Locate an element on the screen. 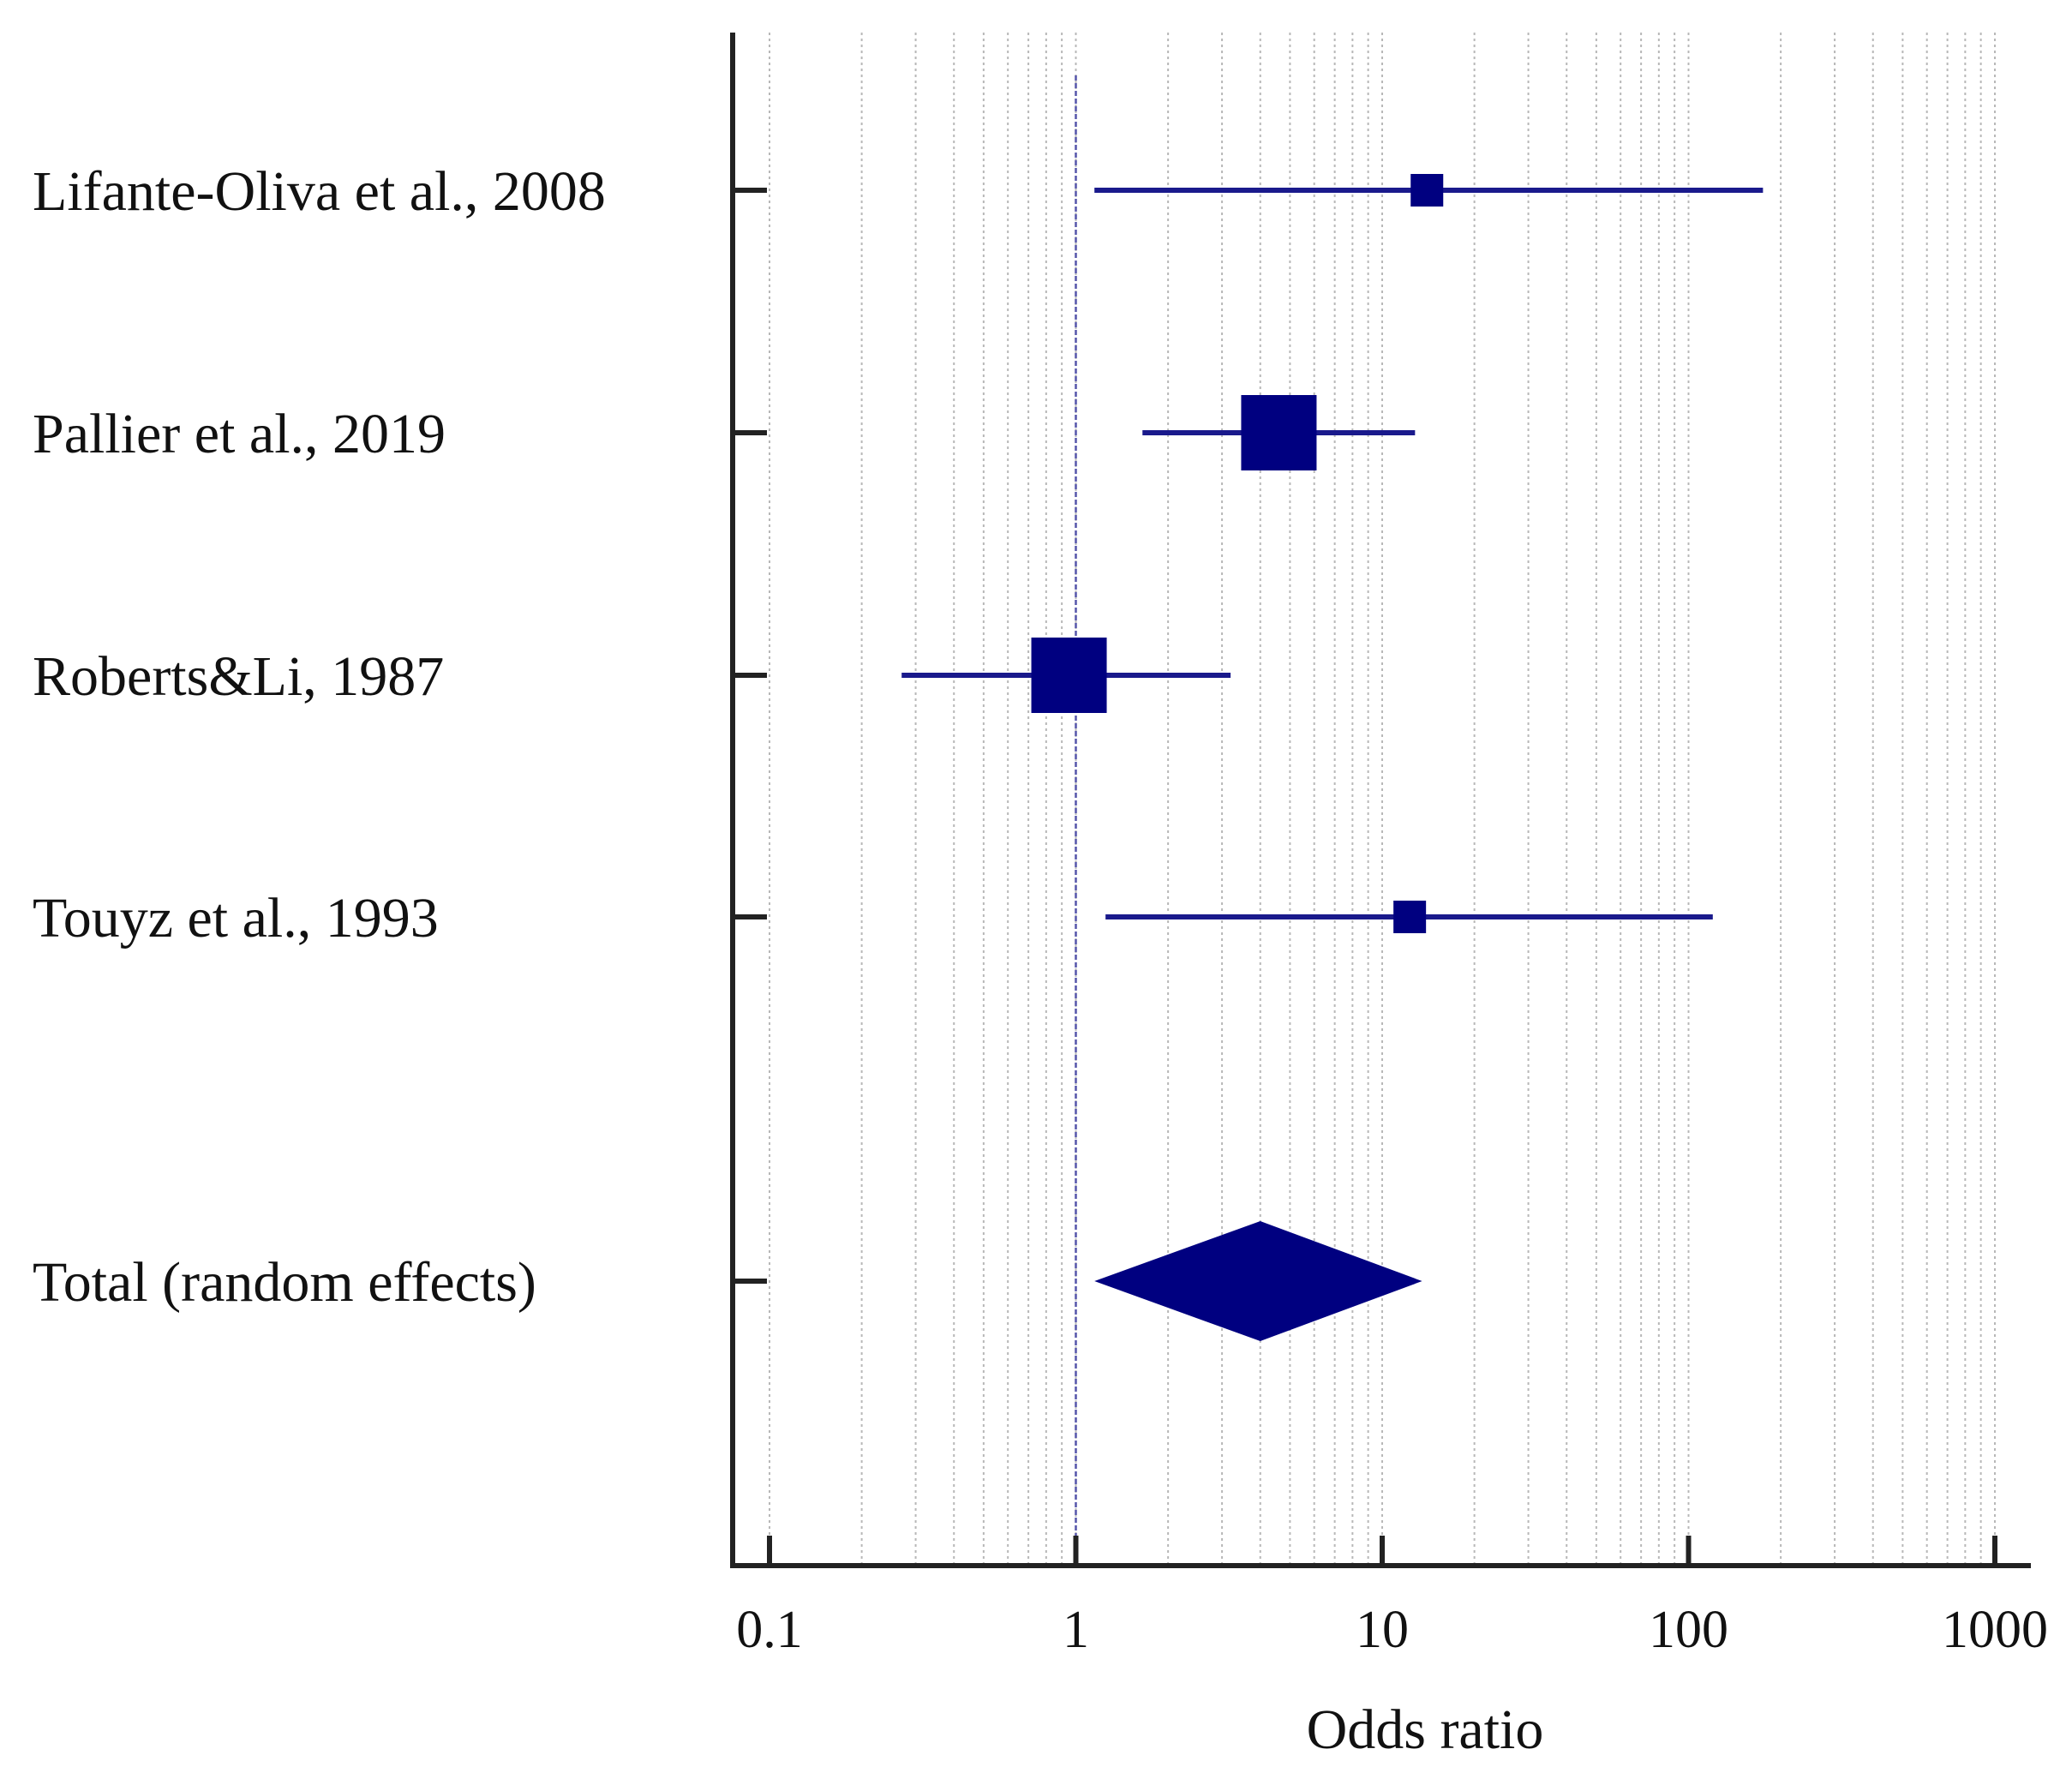 Image resolution: width=2072 pixels, height=1773 pixels. pooled-diamond is located at coordinates (1258, 1281).